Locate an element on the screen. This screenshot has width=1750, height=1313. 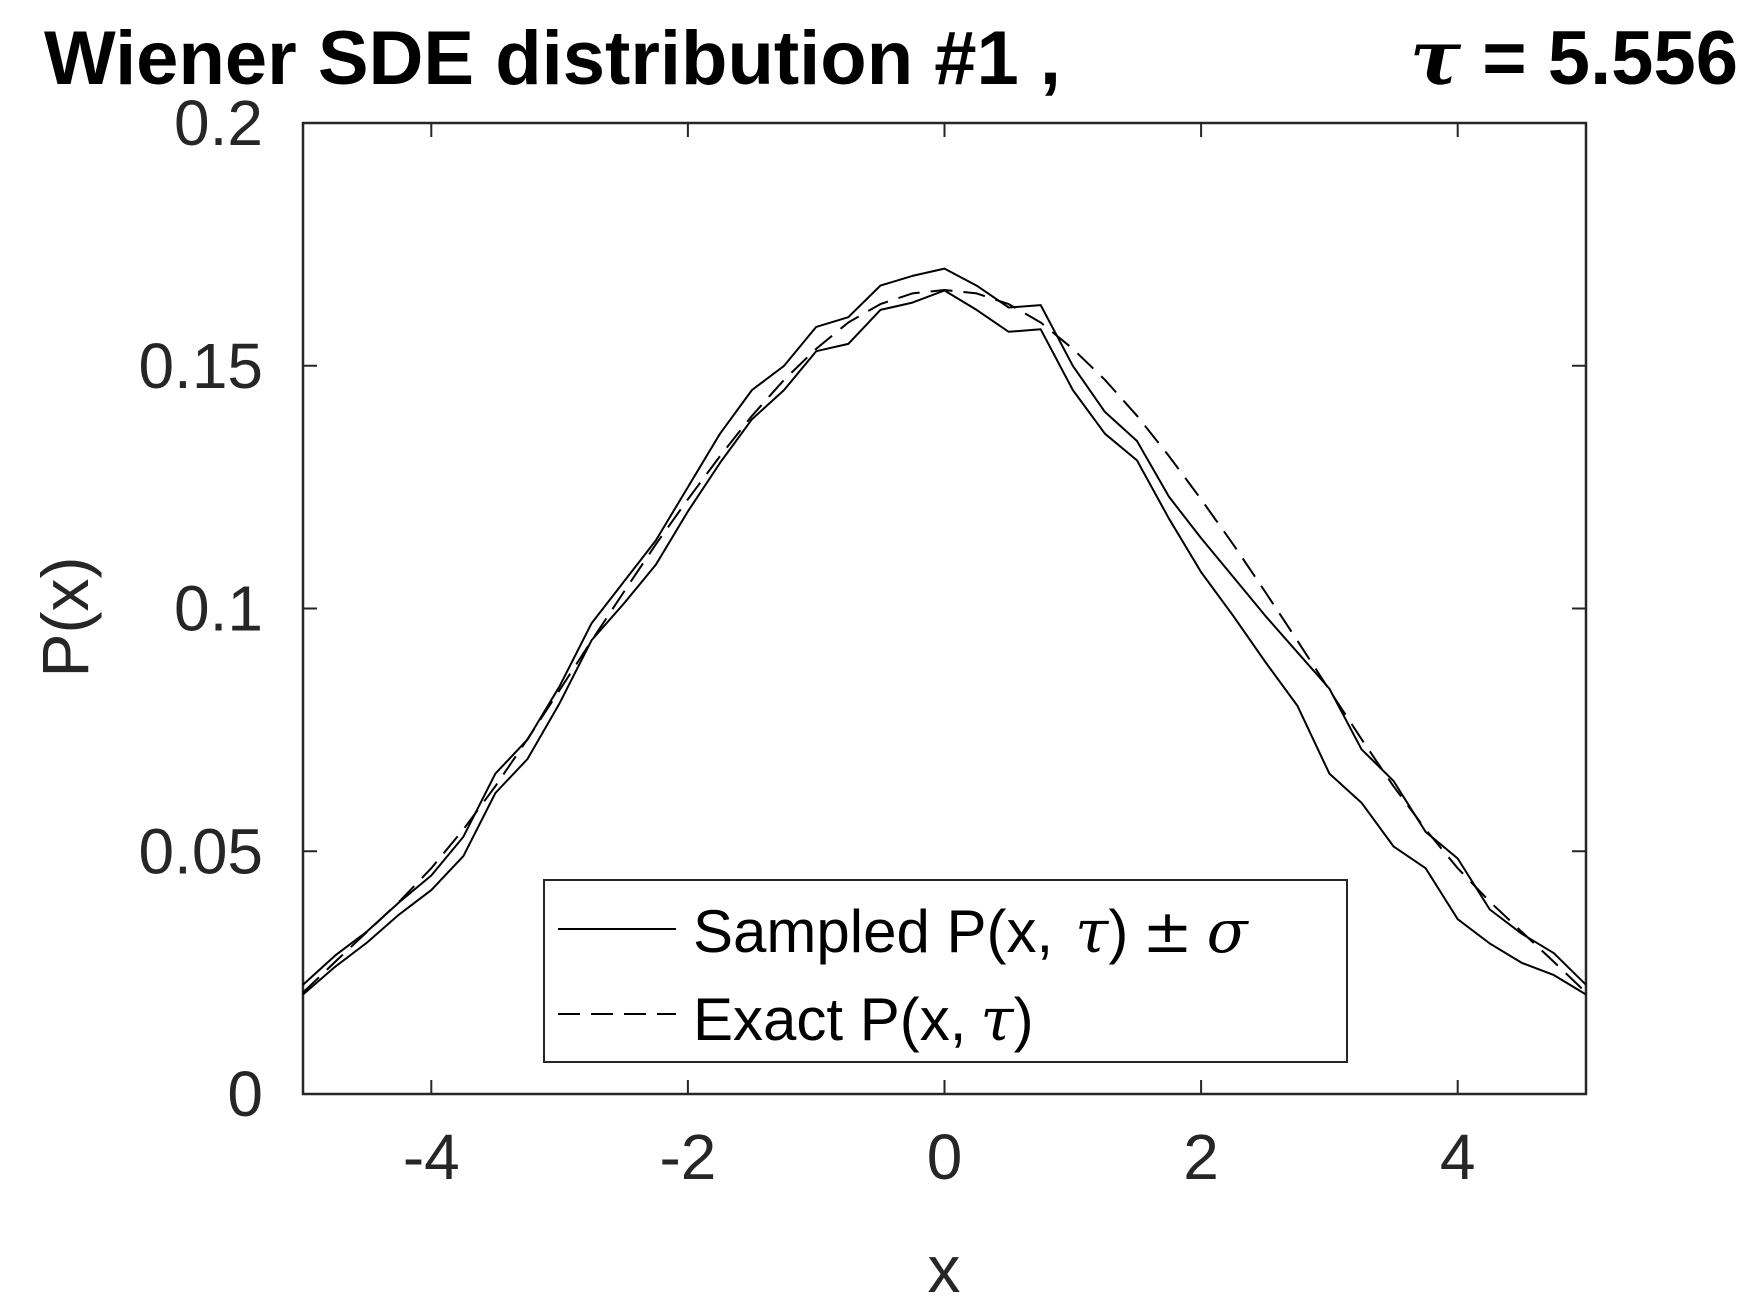
legend: Sampled P(x, τ) ± σ Exact P(x, τ) is located at coordinates (945, 971).